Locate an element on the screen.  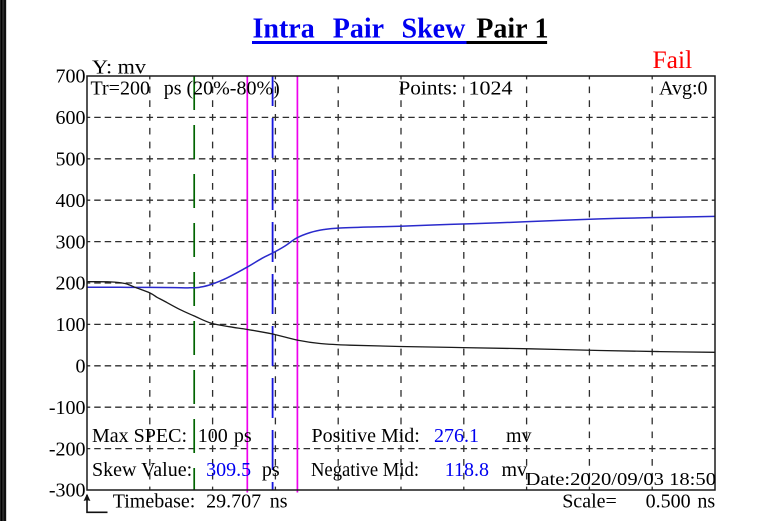
svg-text: -100 is located at coordinates (67, 408).